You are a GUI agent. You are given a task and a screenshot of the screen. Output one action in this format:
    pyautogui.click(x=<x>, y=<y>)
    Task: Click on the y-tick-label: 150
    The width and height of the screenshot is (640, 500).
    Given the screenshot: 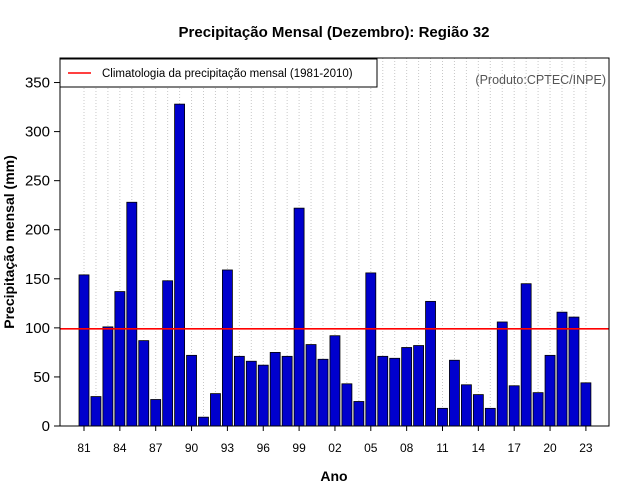 What is the action you would take?
    pyautogui.click(x=37, y=279)
    